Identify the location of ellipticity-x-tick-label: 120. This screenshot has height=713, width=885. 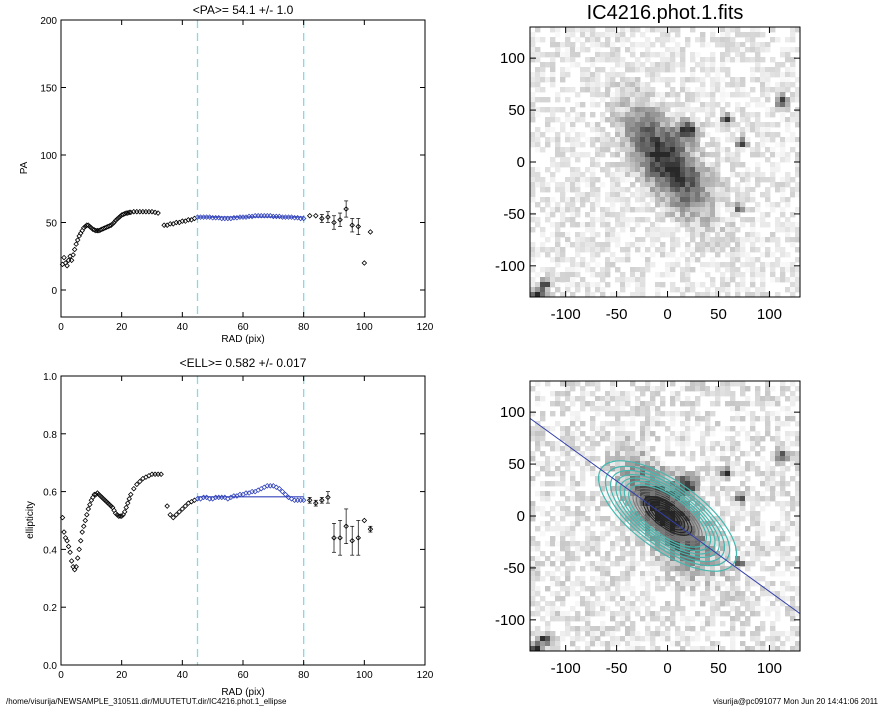
(425, 675).